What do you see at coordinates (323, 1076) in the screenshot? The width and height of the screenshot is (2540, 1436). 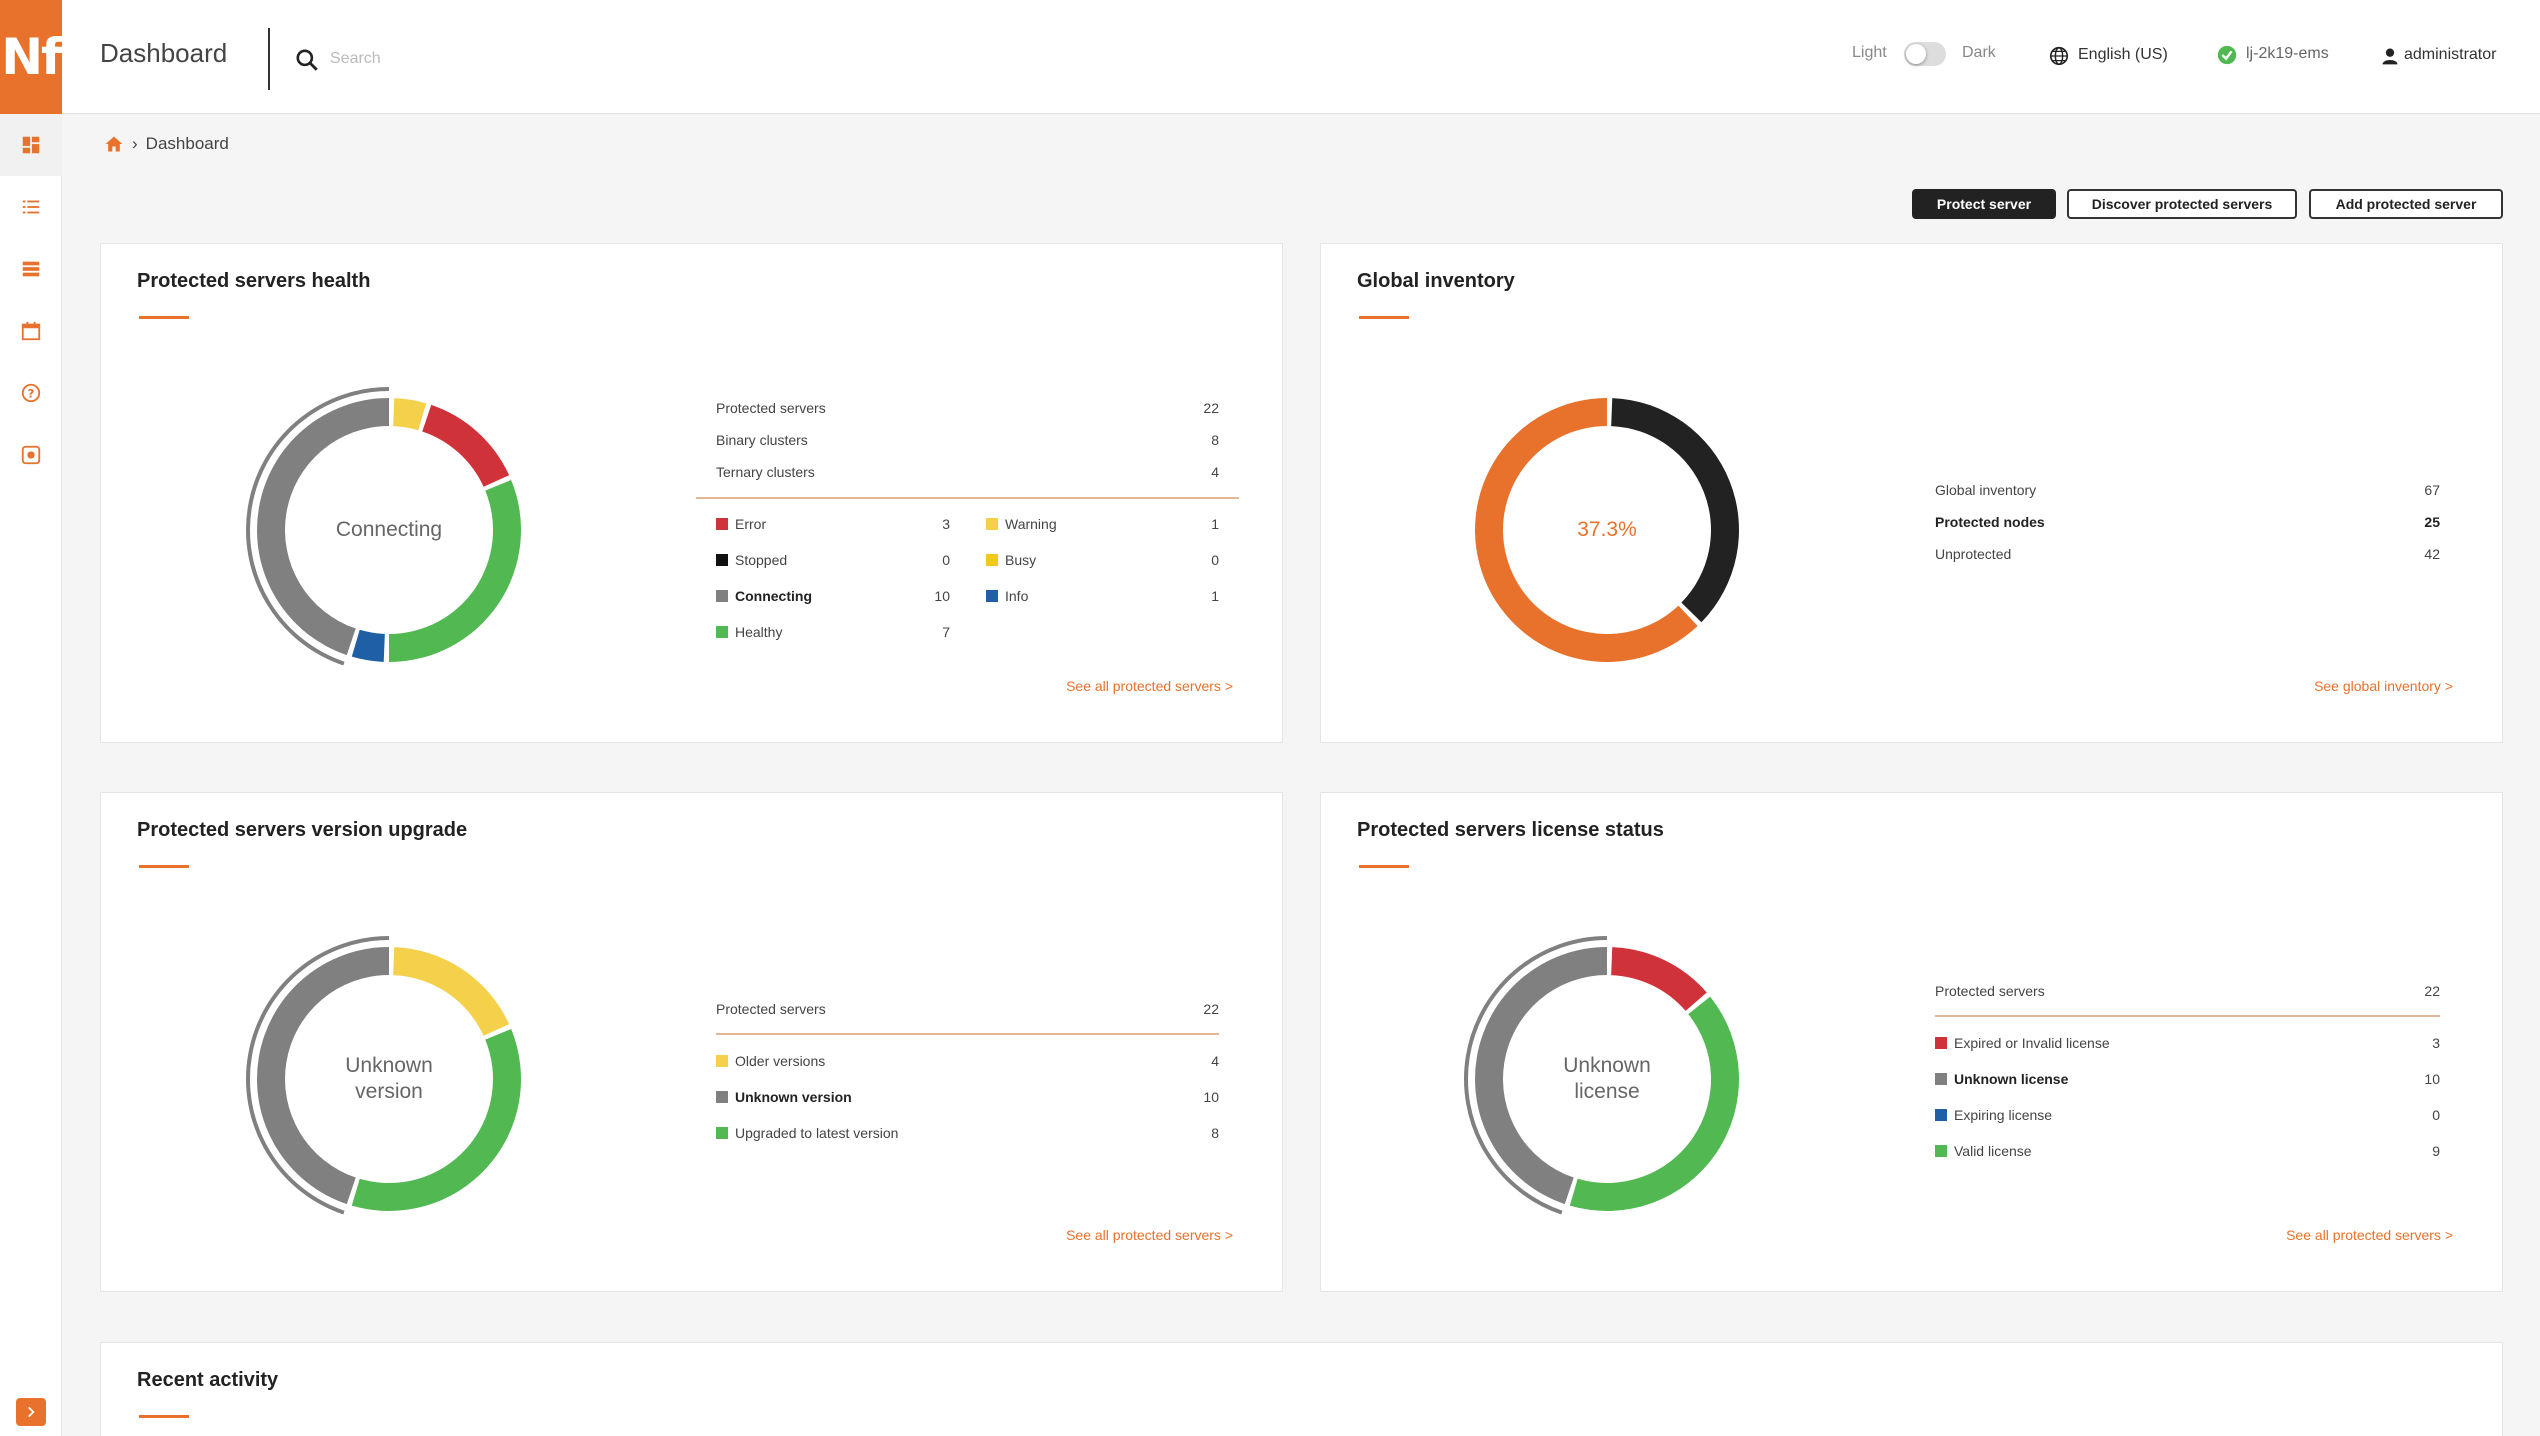 I see `donut-segment-unknown-version` at bounding box center [323, 1076].